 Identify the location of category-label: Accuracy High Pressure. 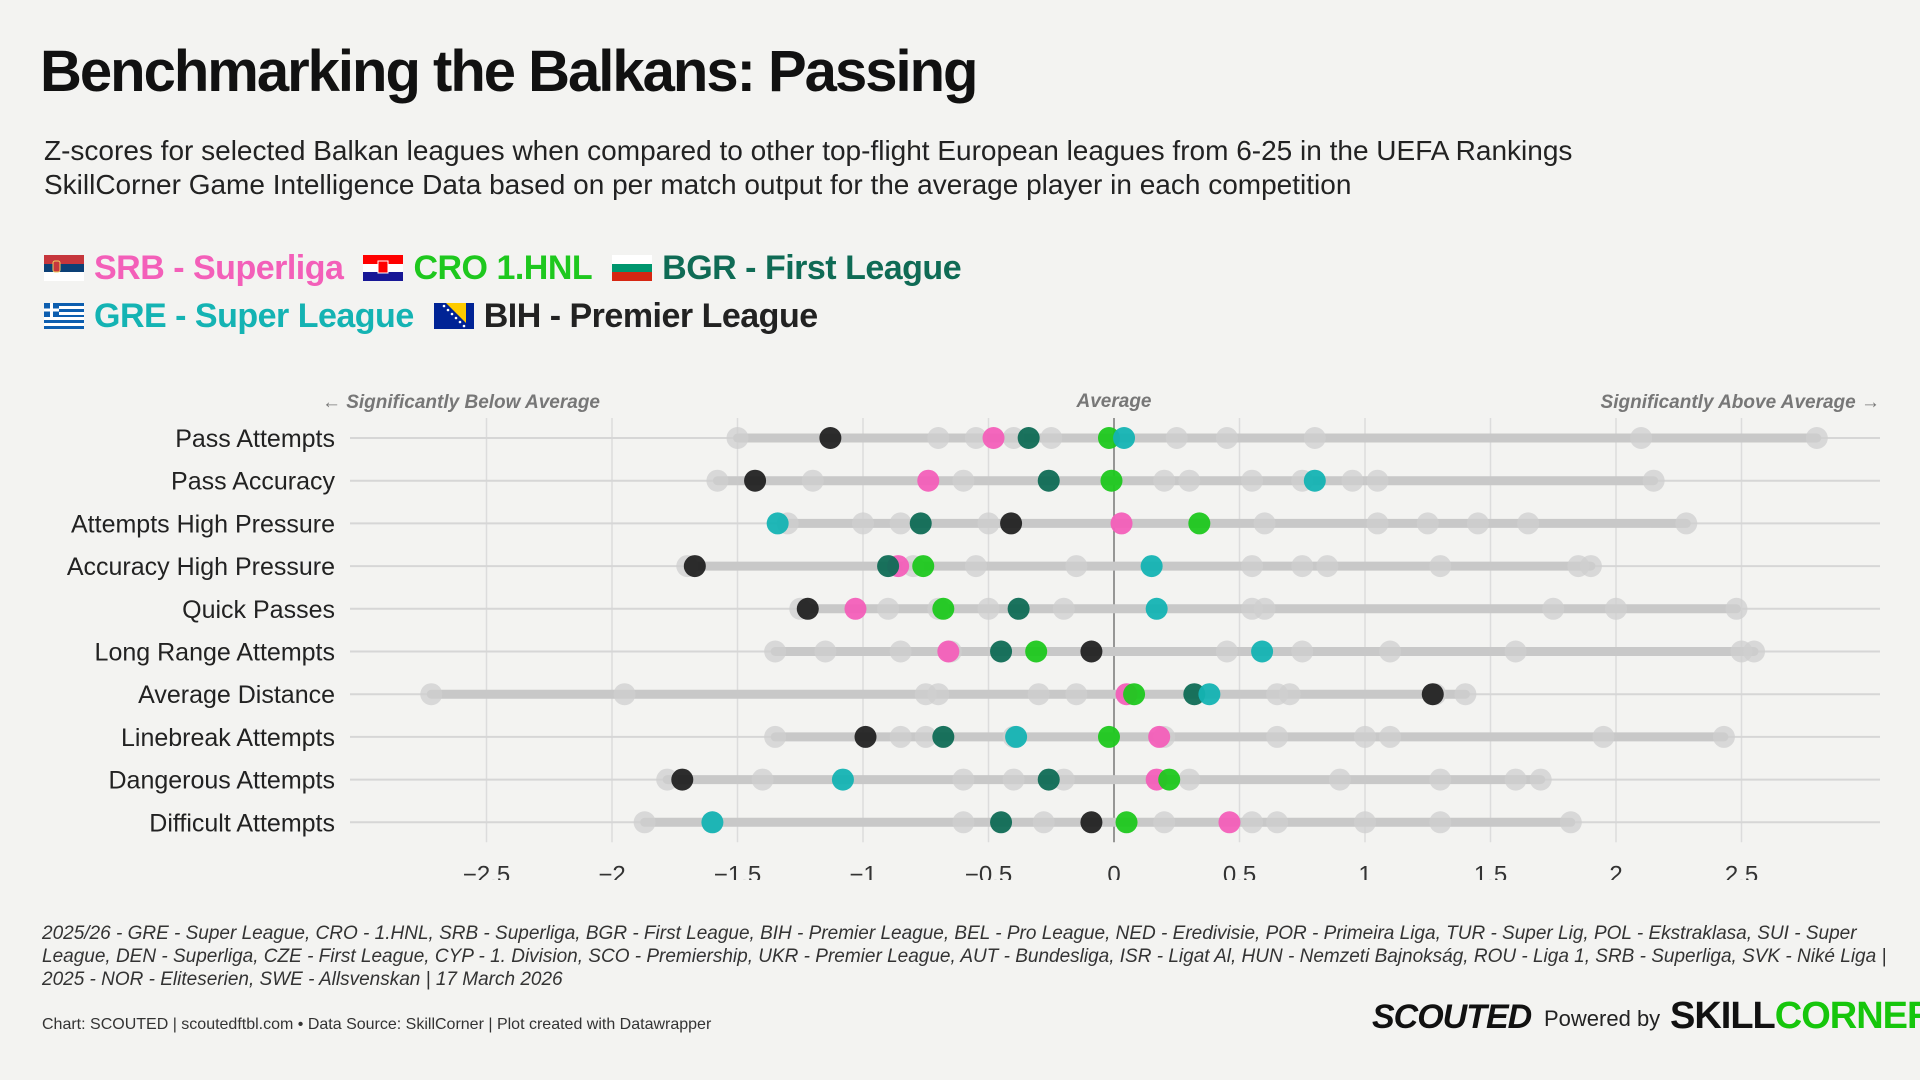
(201, 567).